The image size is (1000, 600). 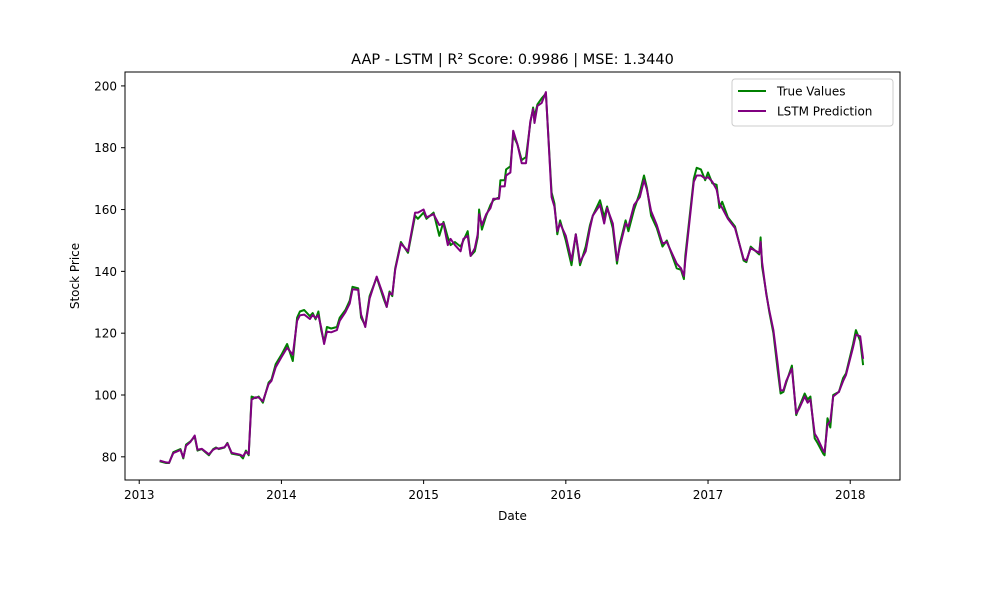 I want to click on y-tick-label: 100, so click(x=105, y=396).